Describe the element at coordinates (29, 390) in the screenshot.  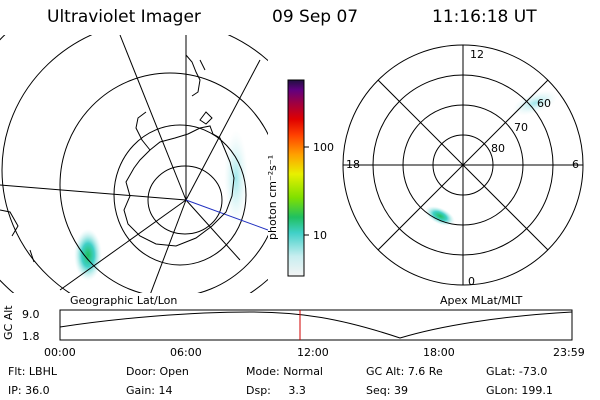
I see `ip-status: IP: 36.0` at that location.